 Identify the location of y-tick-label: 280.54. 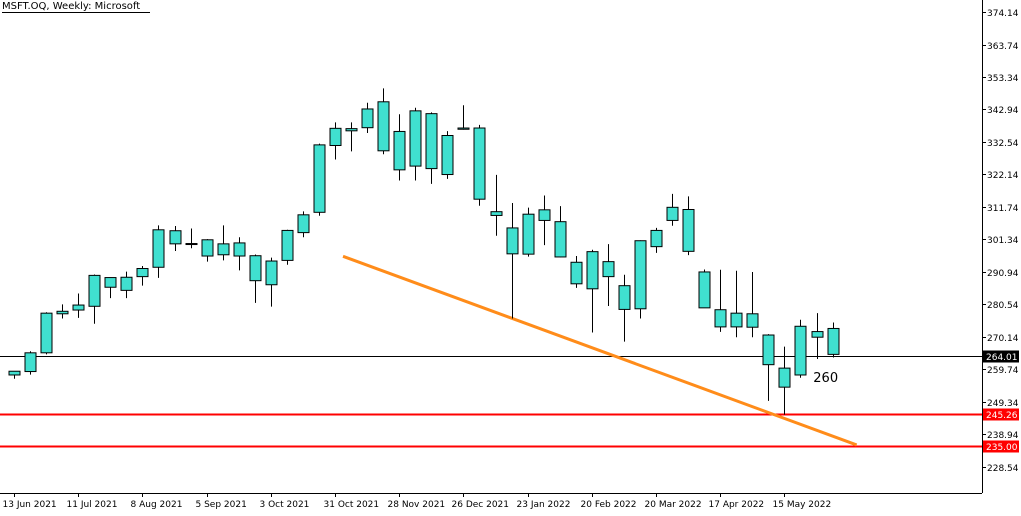
(1003, 306).